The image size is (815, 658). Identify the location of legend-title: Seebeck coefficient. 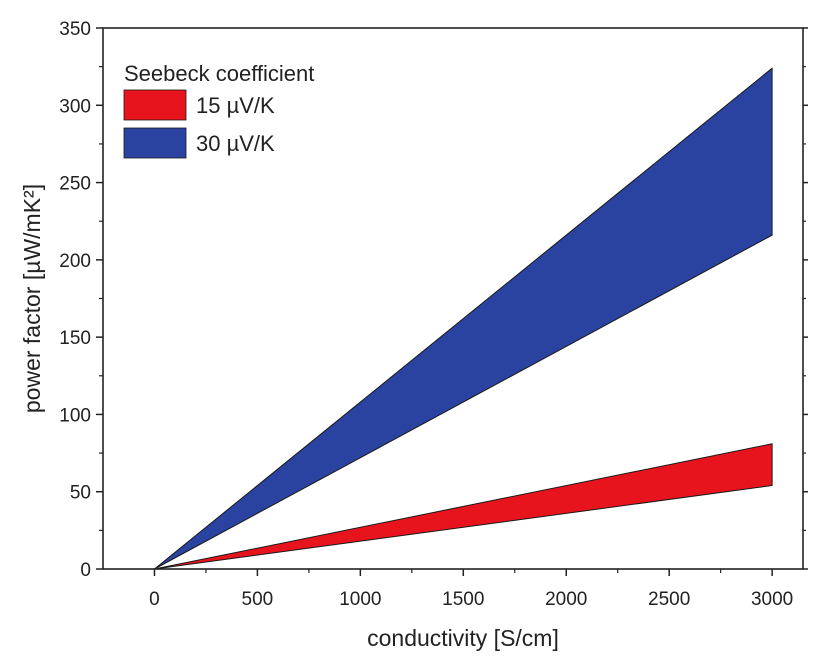
(219, 73).